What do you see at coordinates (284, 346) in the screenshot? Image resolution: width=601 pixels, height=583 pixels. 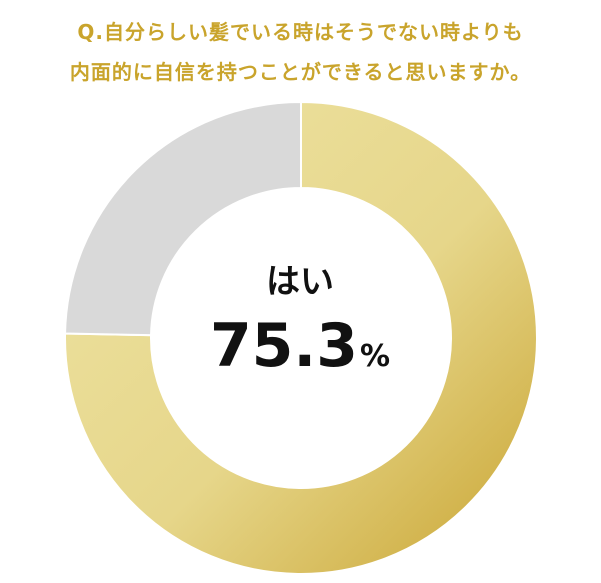 I see `center-value: 75.3` at bounding box center [284, 346].